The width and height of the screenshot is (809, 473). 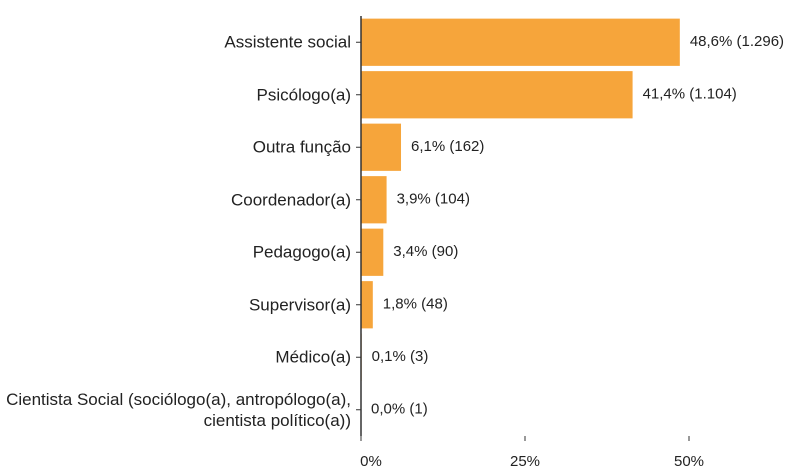 I want to click on y-tick-label: Assistente social, so click(x=287, y=42).